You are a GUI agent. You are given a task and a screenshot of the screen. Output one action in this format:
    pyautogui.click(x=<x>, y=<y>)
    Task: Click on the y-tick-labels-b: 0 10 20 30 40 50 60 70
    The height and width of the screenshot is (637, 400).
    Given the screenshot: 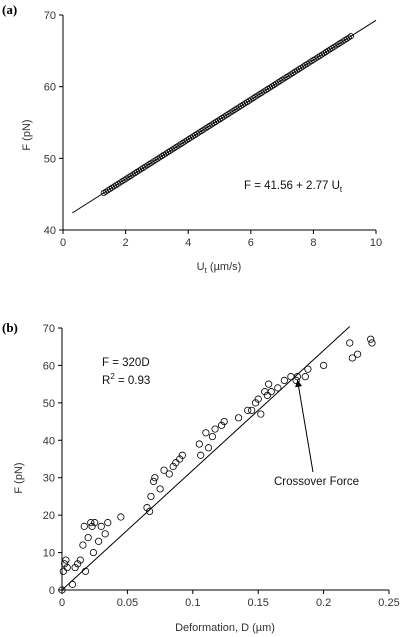 What is the action you would take?
    pyautogui.click(x=49, y=460)
    